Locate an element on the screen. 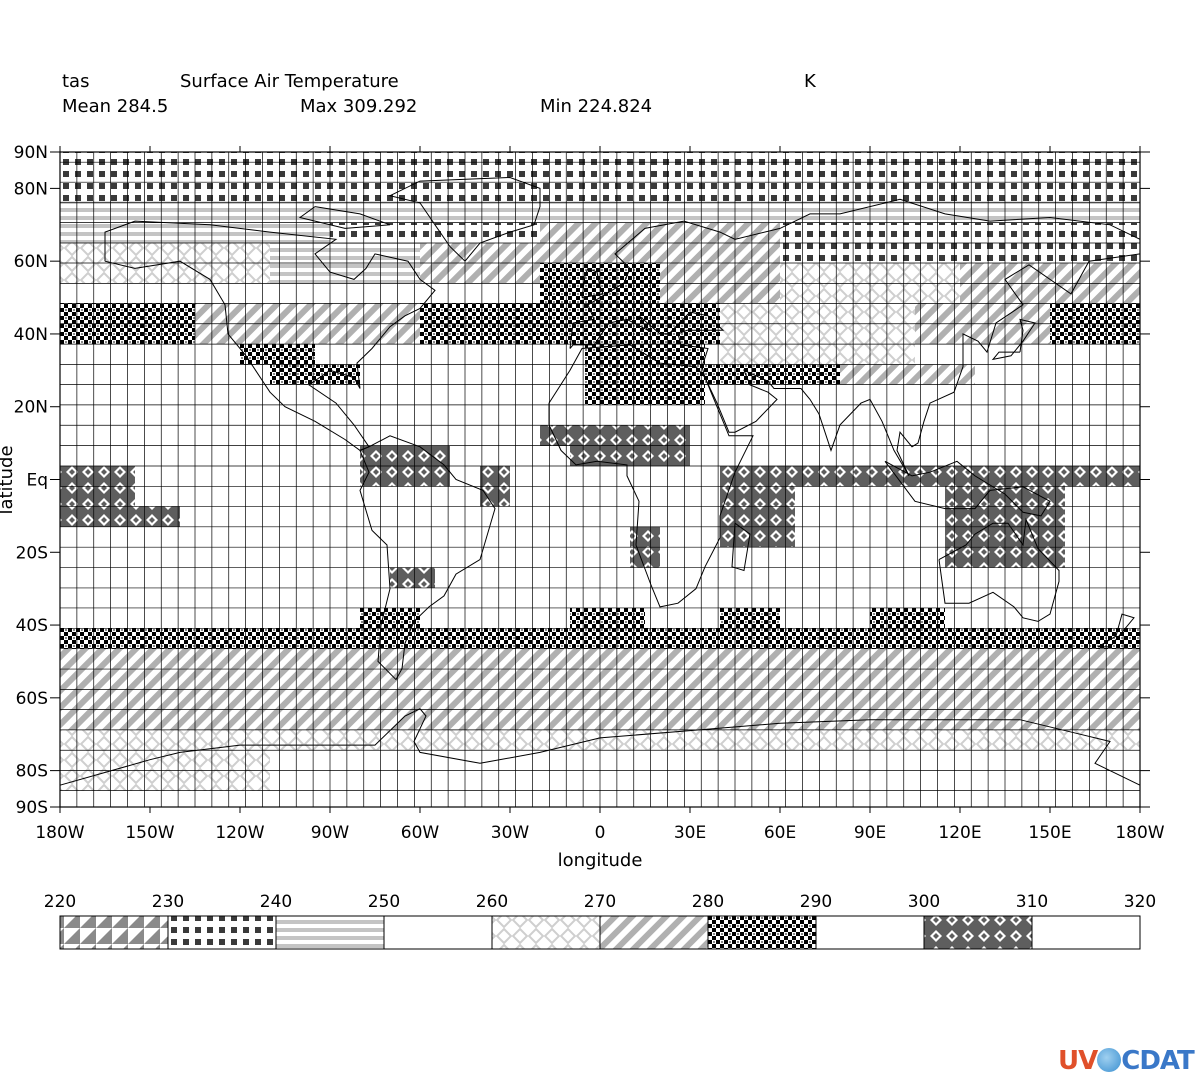 The height and width of the screenshot is (1091, 1200). colorbar-level-label: 270 is located at coordinates (600, 902).